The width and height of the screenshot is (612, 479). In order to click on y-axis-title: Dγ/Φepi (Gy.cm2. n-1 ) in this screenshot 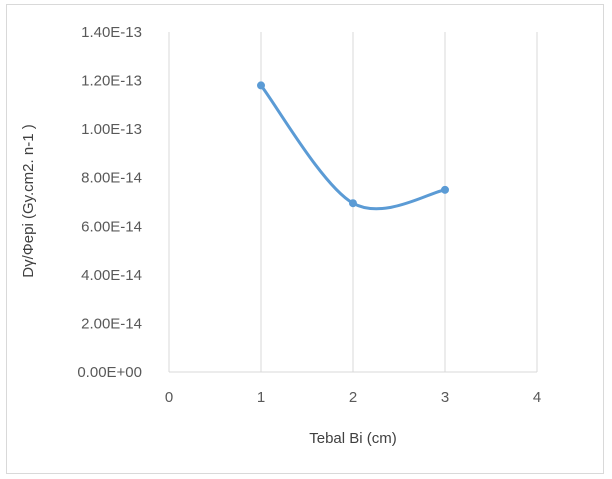, I will do `click(28, 200)`.